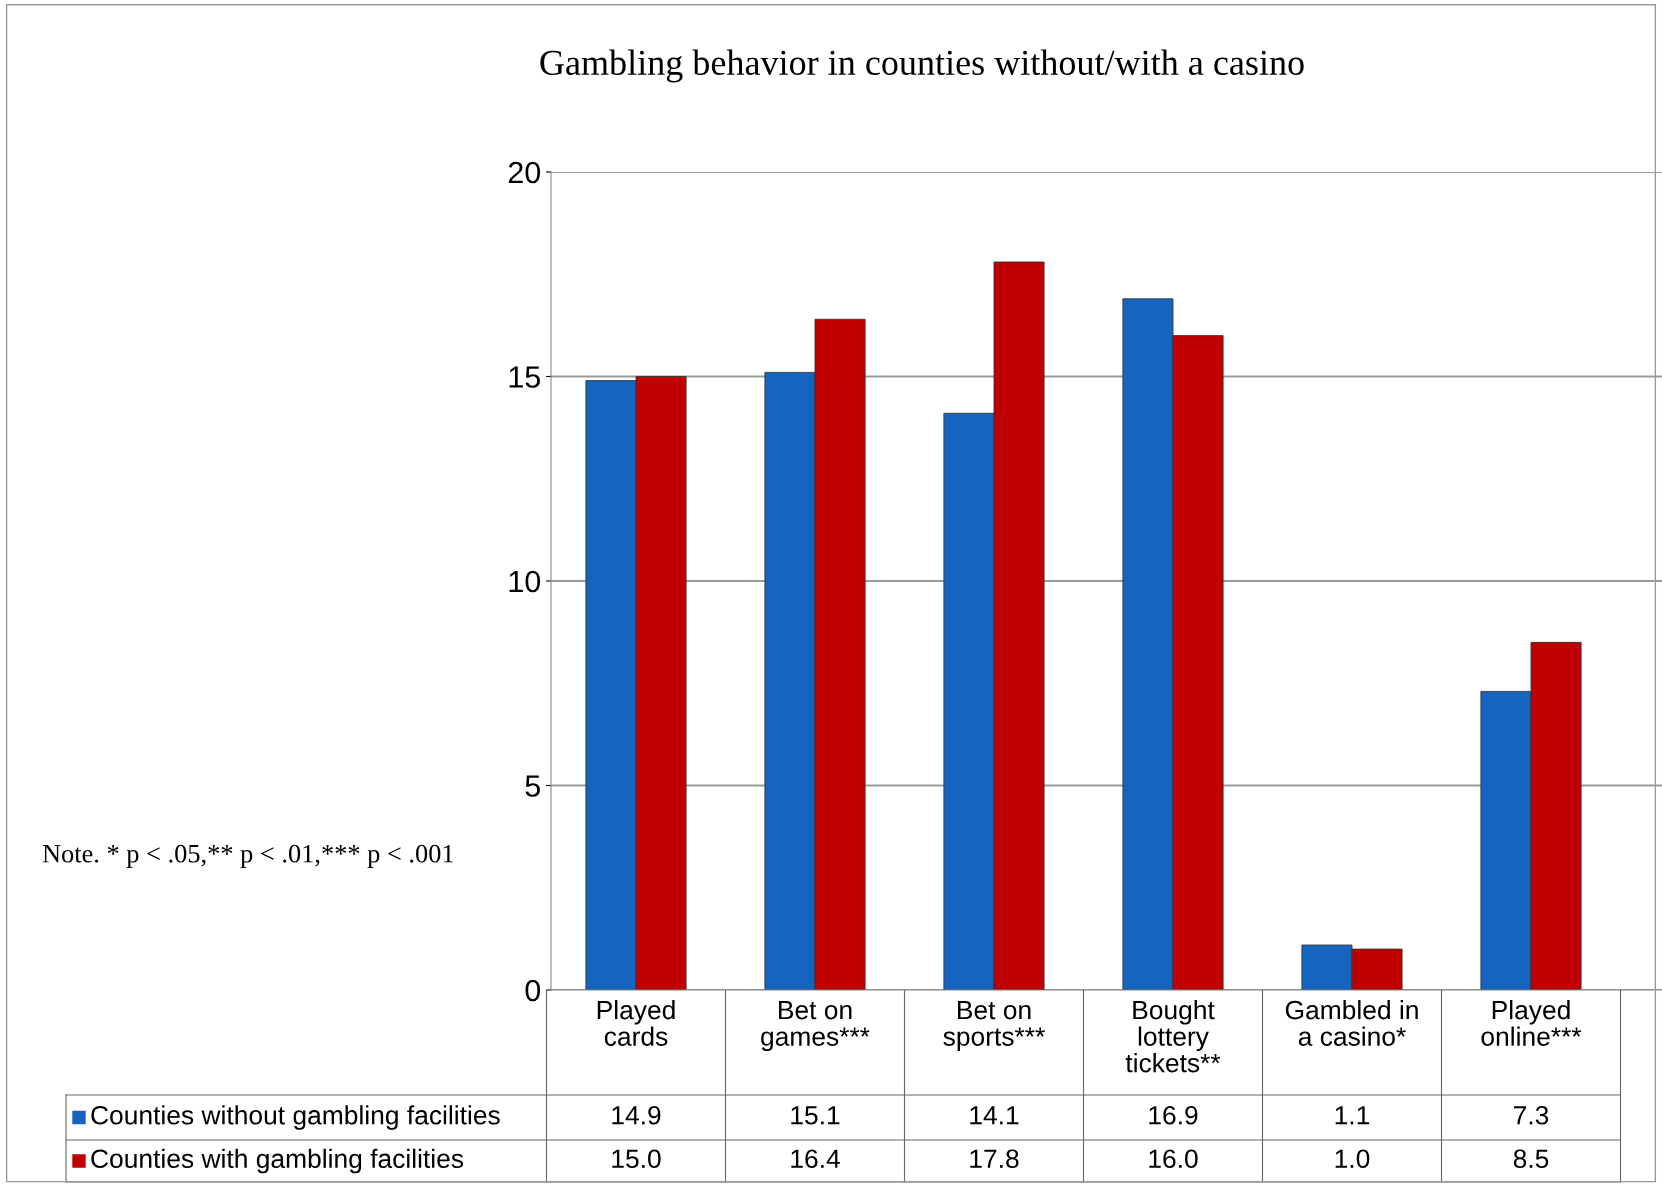 The width and height of the screenshot is (1662, 1184). Describe the element at coordinates (1531, 1159) in the screenshot. I see `data-label: 8.5` at that location.